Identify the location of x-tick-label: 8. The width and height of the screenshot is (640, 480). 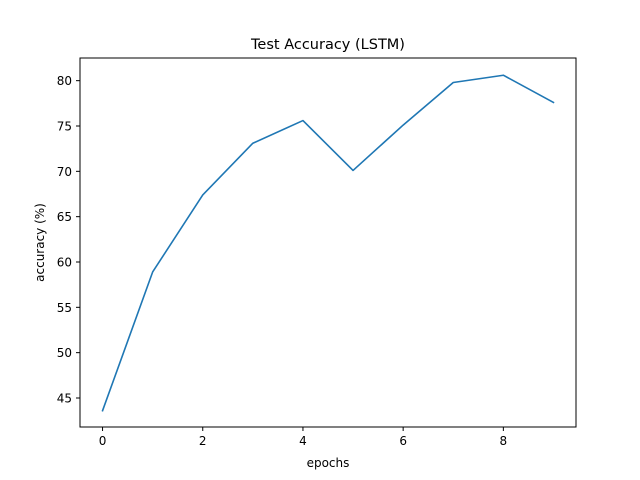
(504, 441).